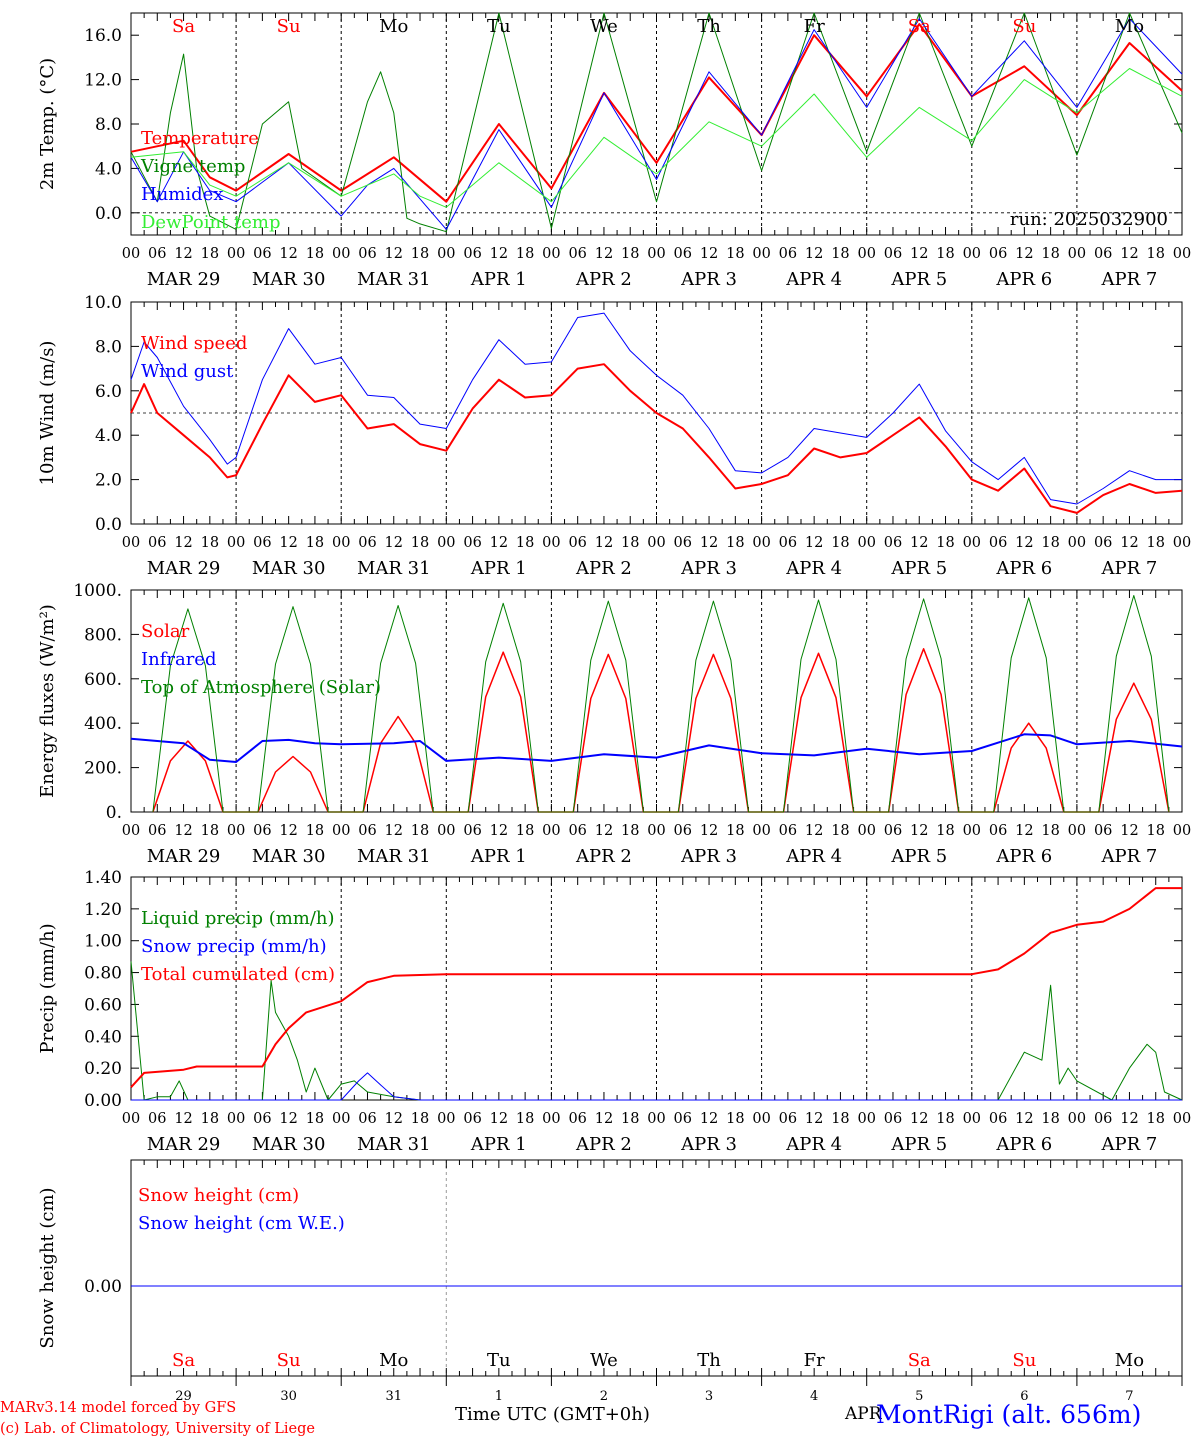 This screenshot has width=1194, height=1440. Describe the element at coordinates (47, 988) in the screenshot. I see `precip-y-axis-label: Precip (mm/h)` at that location.